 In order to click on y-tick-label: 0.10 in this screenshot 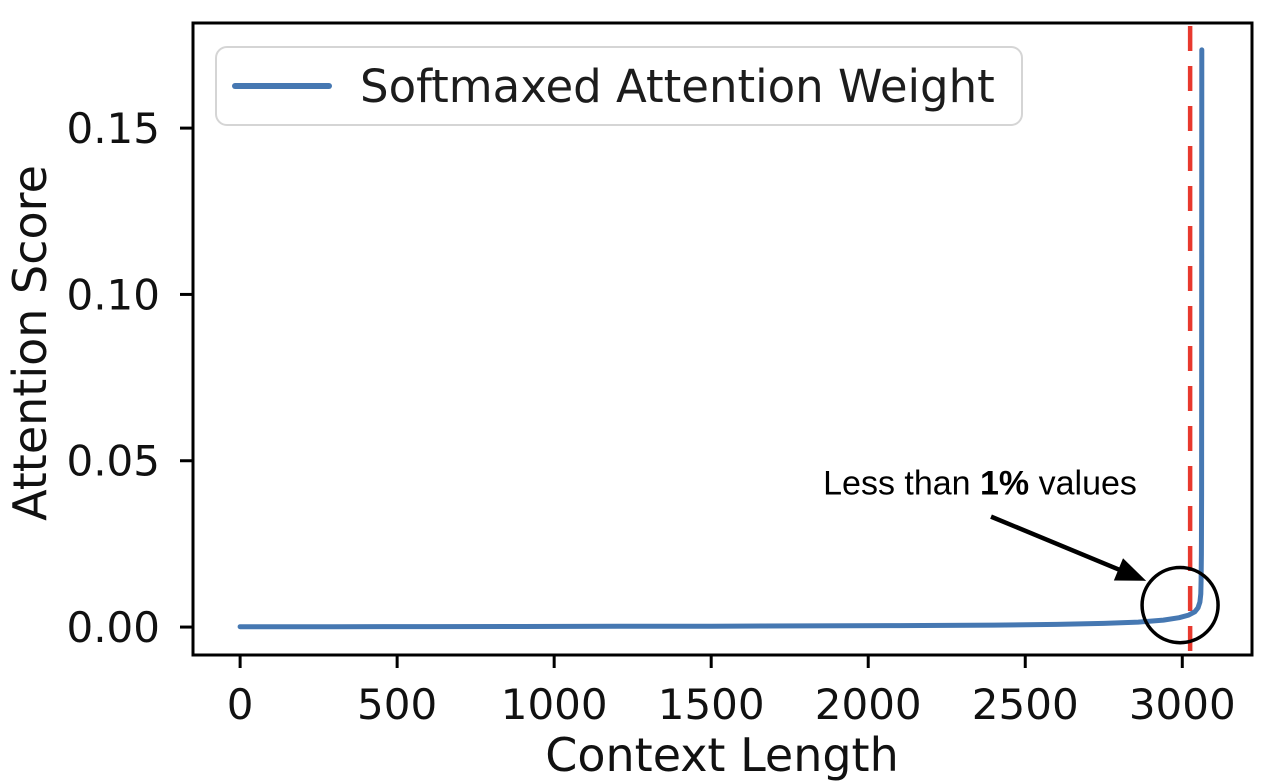, I will do `click(113, 294)`.